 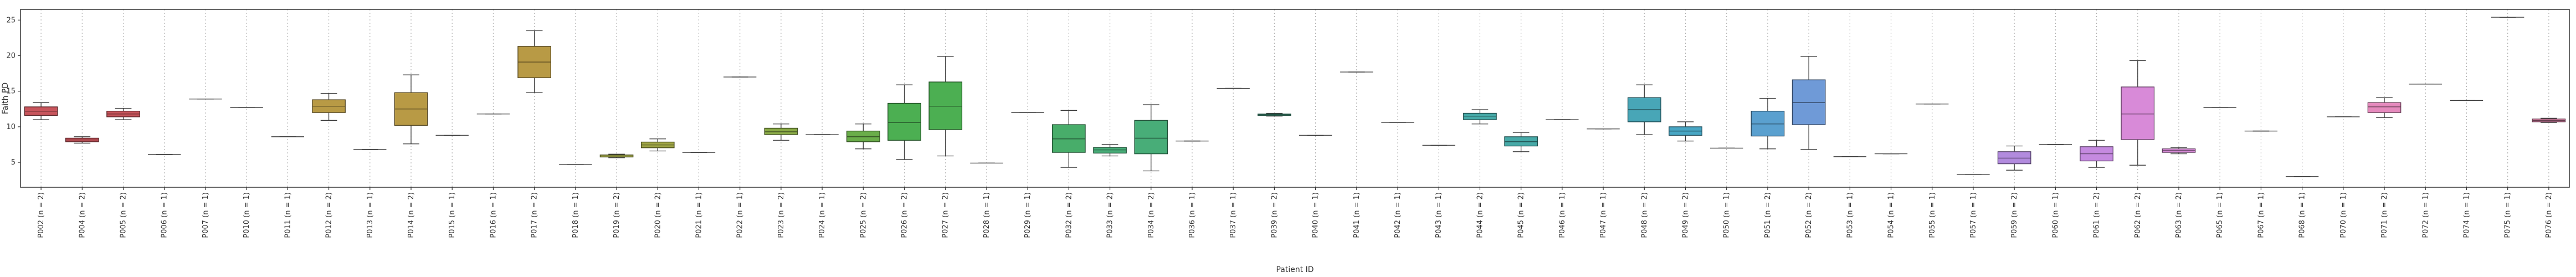 What do you see at coordinates (1069, 215) in the screenshot?
I see `x-tick-label: P032 (n = 2)` at bounding box center [1069, 215].